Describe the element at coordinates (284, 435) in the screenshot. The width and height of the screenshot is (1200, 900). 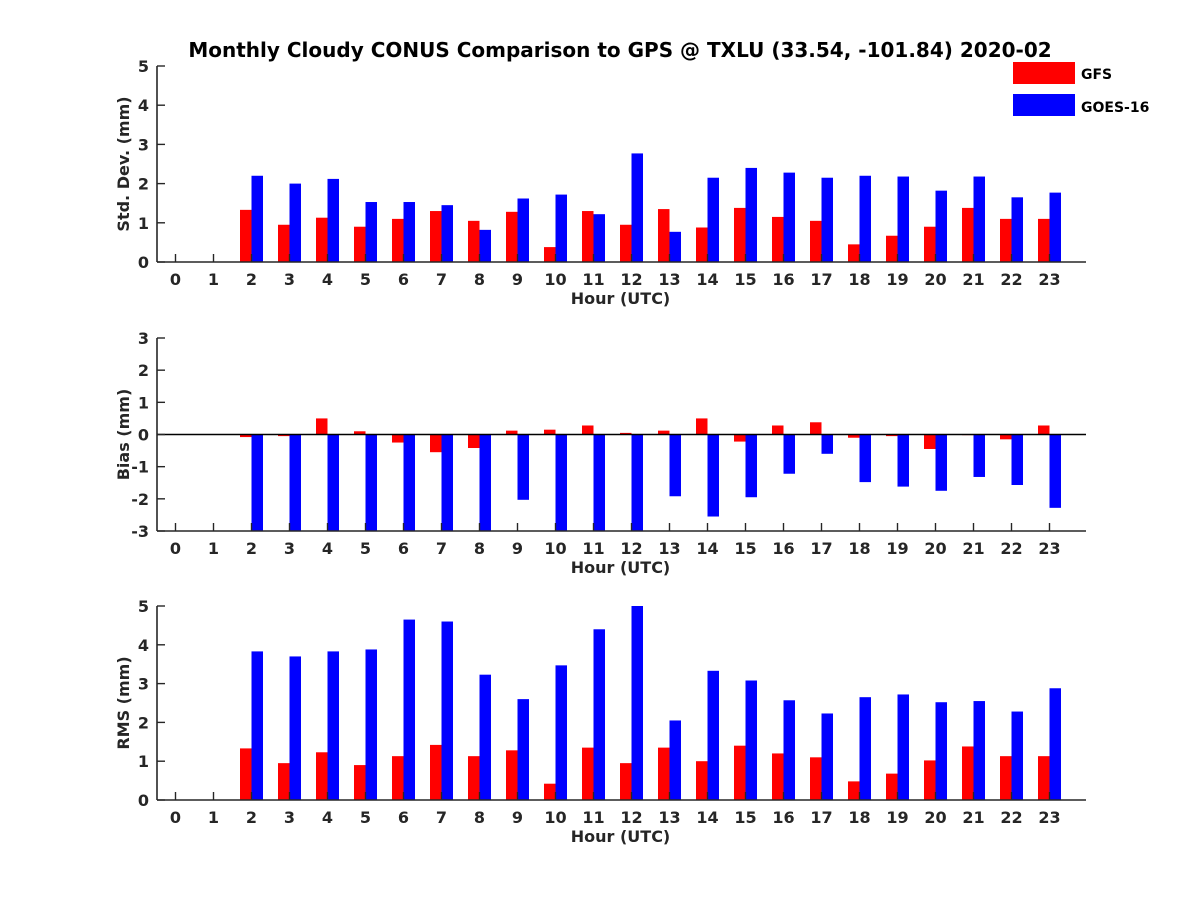
I see `bar-bias-gfs-h3` at that location.